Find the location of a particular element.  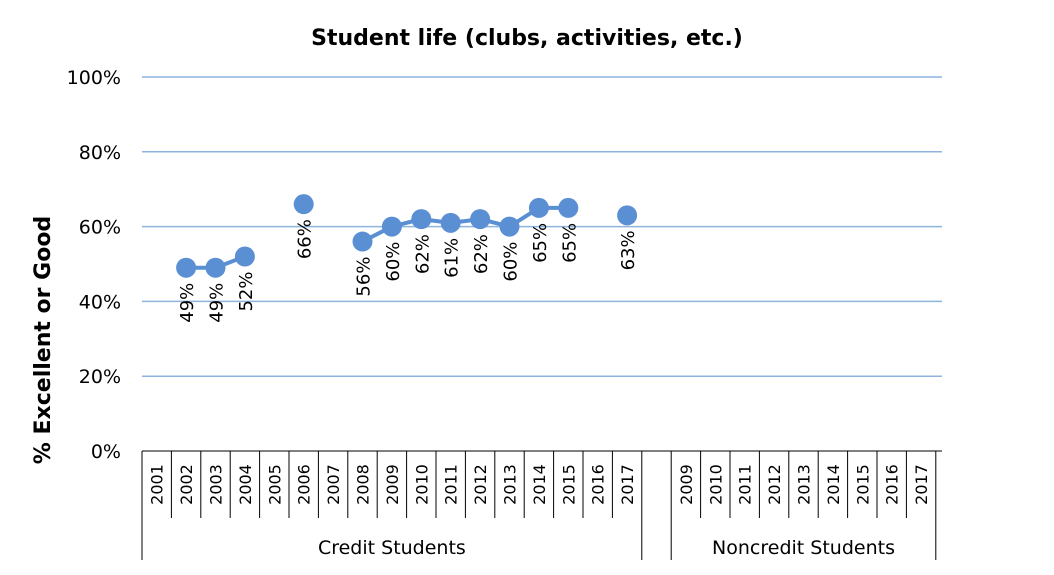

x-group-label: Noncredit Students is located at coordinates (803, 548).